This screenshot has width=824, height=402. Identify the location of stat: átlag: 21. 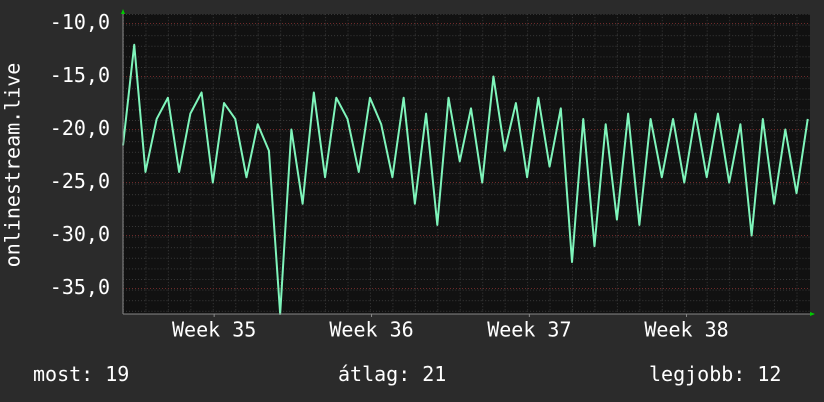
(392, 374).